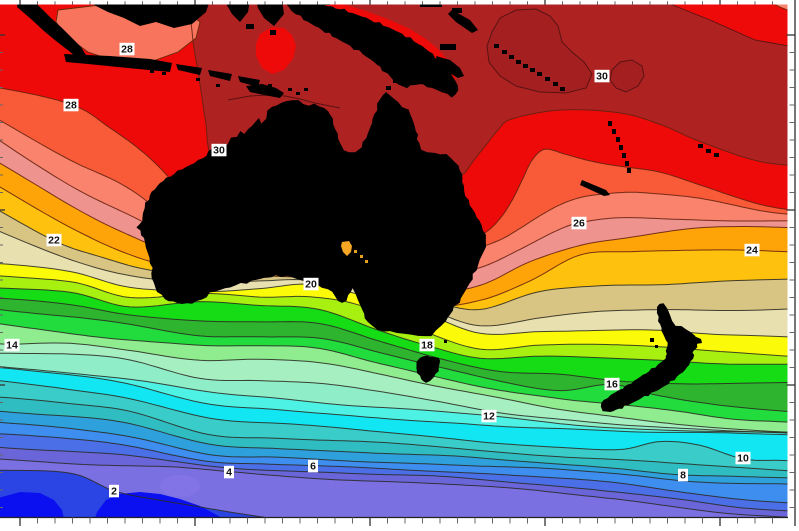 The height and width of the screenshot is (531, 799). I want to click on svg-text: 22, so click(54, 241).